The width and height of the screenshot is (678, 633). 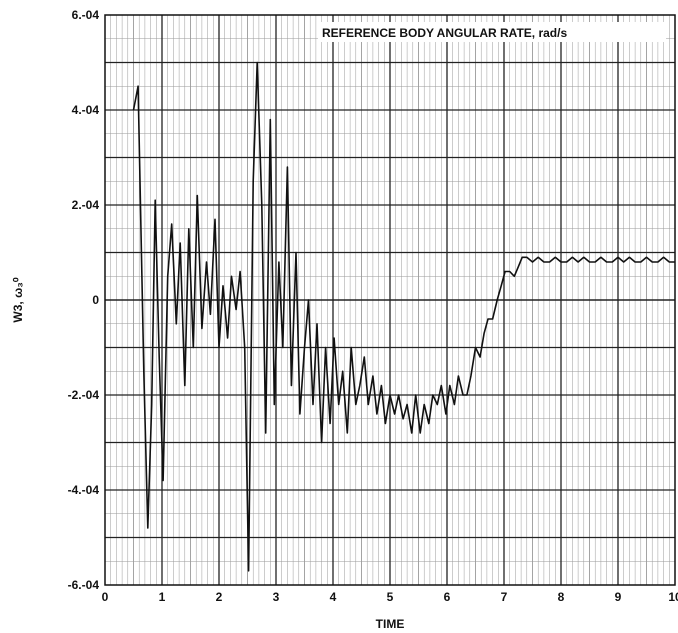 What do you see at coordinates (561, 597) in the screenshot?
I see `x-tick-label: 8` at bounding box center [561, 597].